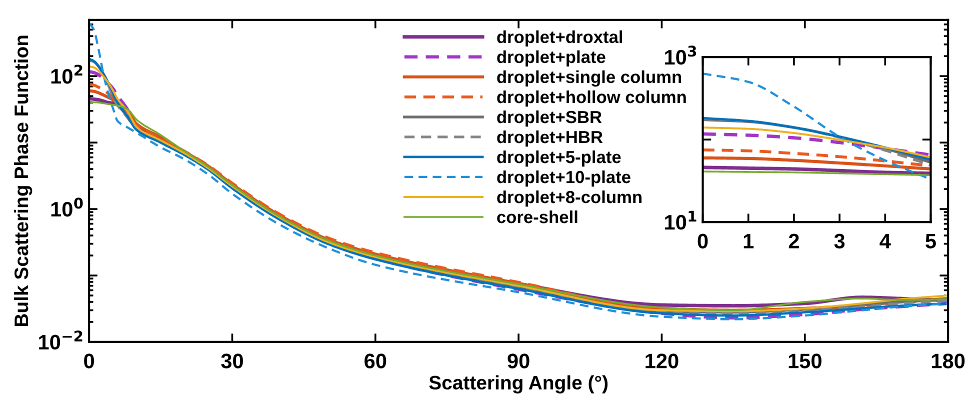  Describe the element at coordinates (591, 98) in the screenshot. I see `legend-label: droplet+hollow column` at that location.